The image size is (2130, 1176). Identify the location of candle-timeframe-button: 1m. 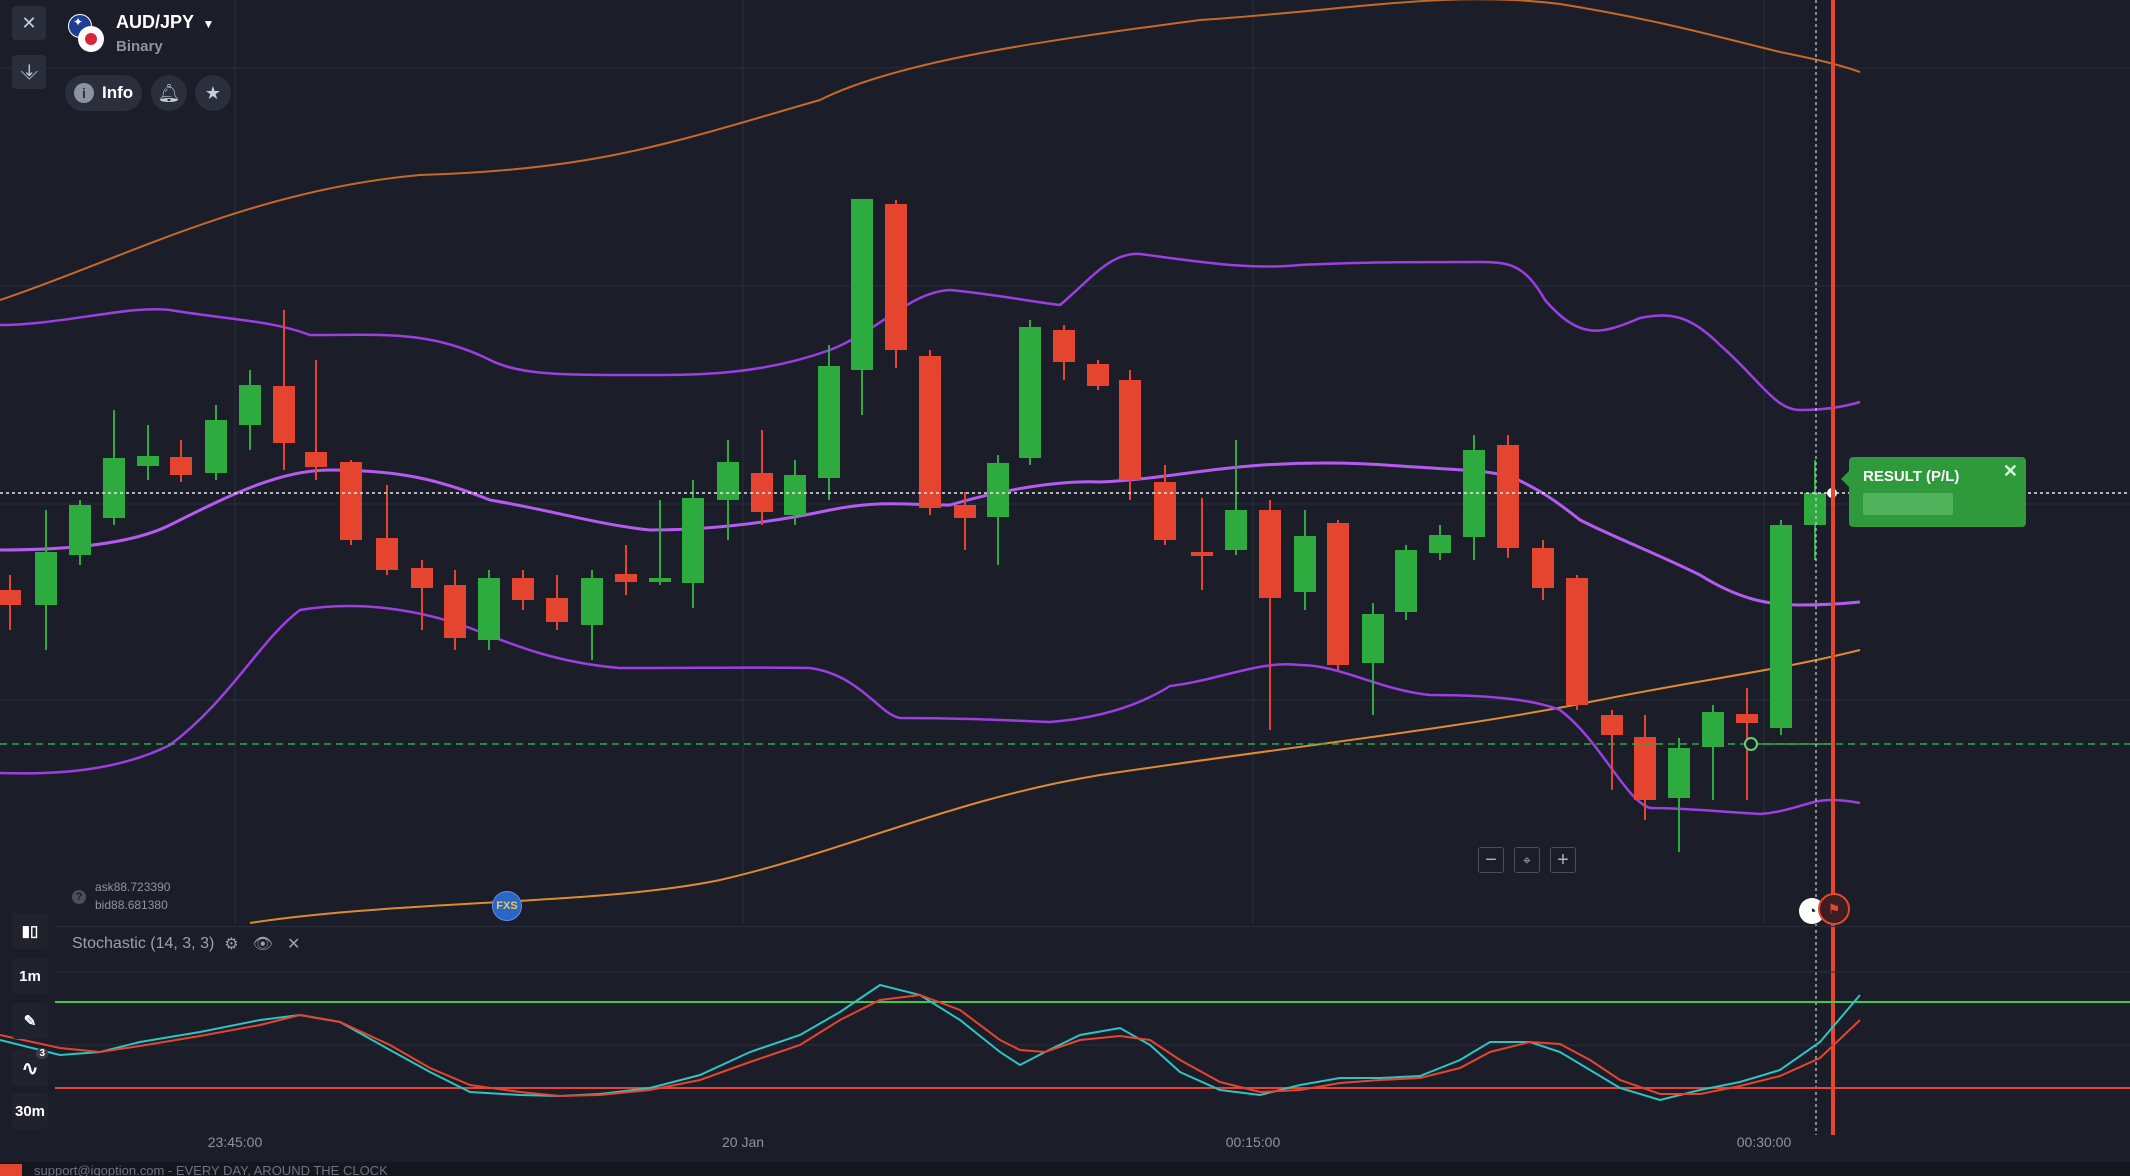
(30, 976).